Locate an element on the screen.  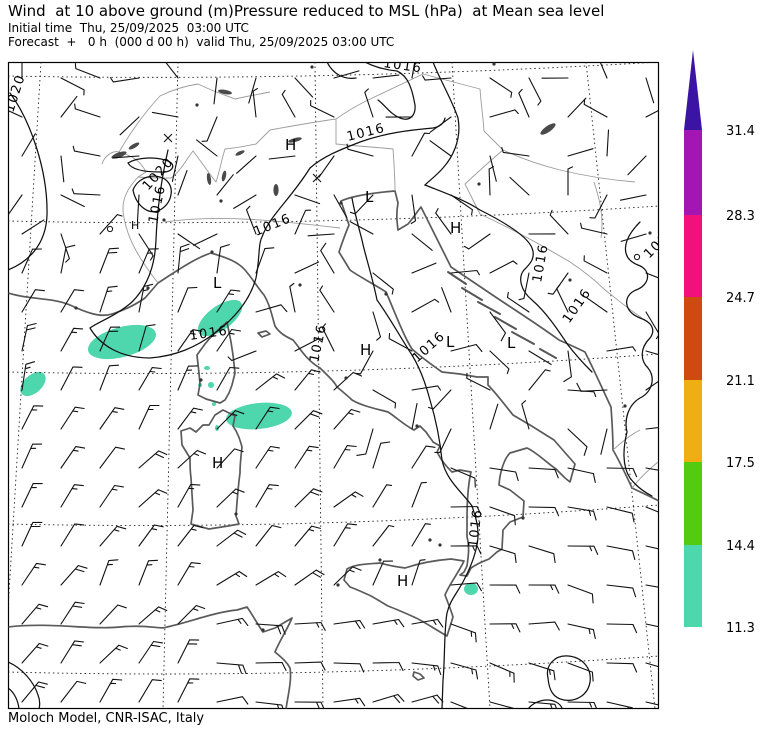
svg-text: 11.3 is located at coordinates (740, 628).